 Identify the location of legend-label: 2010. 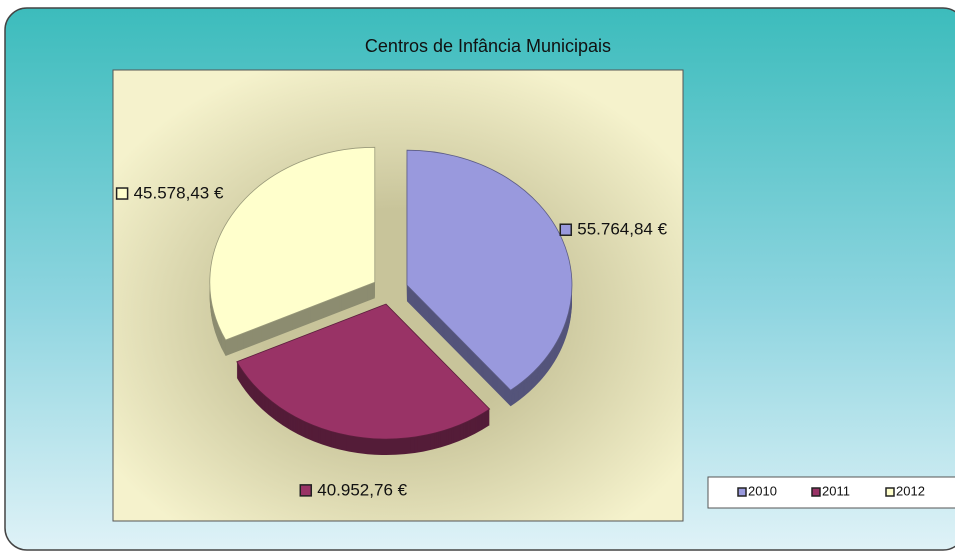
(762, 490).